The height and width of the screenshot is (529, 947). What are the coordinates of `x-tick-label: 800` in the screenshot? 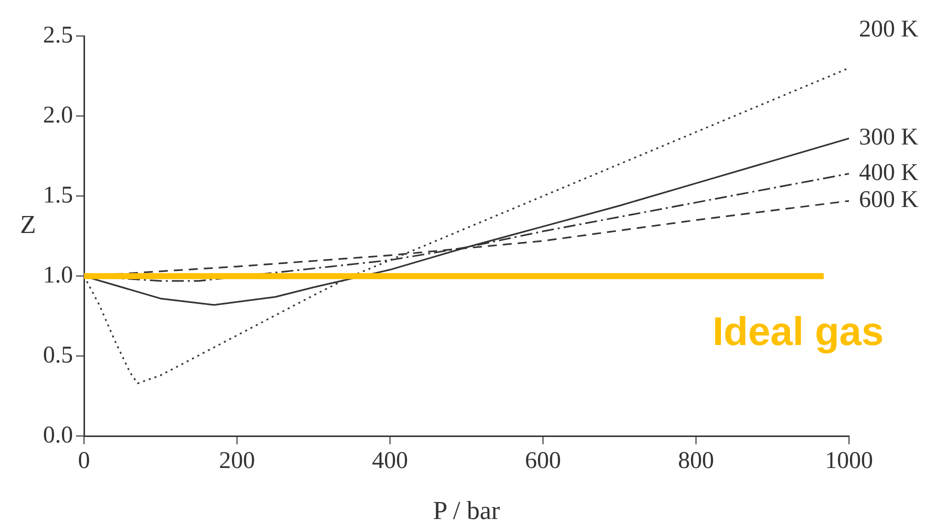 It's located at (696, 461).